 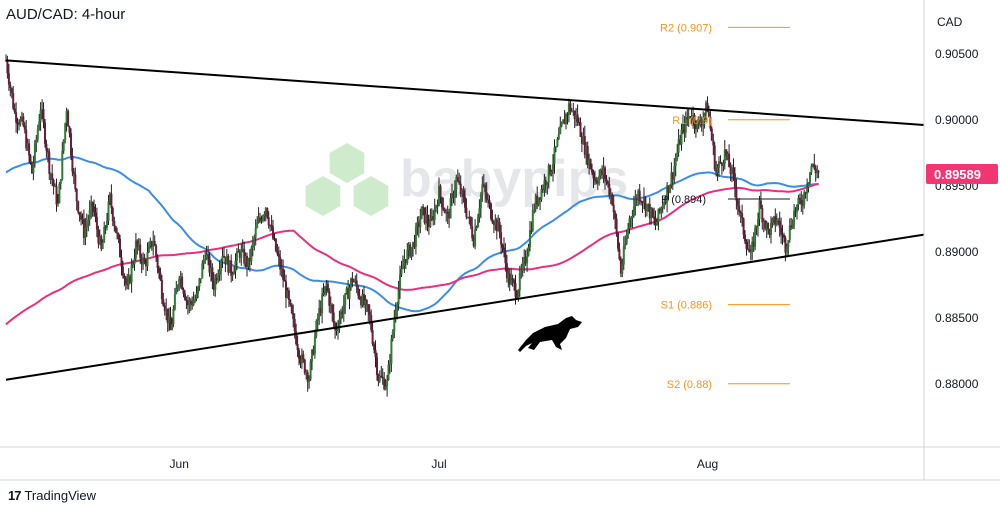 I want to click on x-tick-0: Jun, so click(x=179, y=464).